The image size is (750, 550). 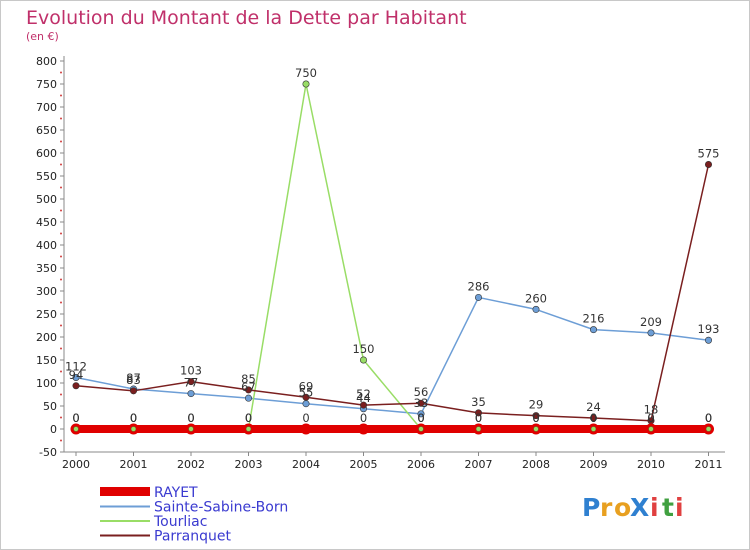 I want to click on x-tick-label: 2010, so click(x=651, y=464).